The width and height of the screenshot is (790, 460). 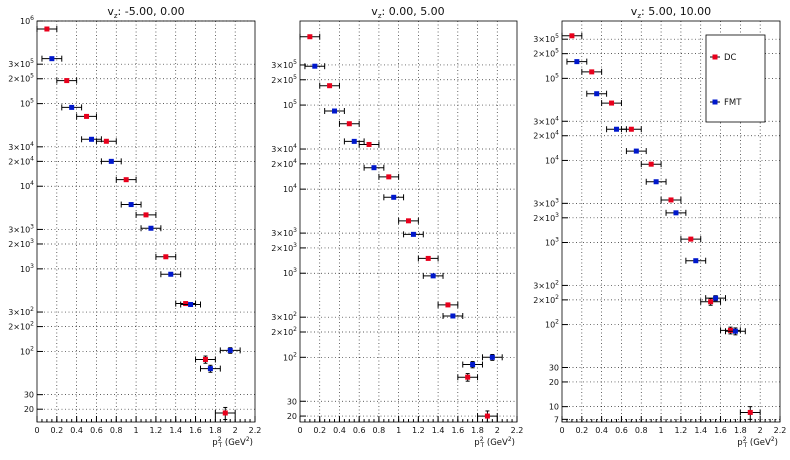 What do you see at coordinates (735, 78) in the screenshot?
I see `legend-box` at bounding box center [735, 78].